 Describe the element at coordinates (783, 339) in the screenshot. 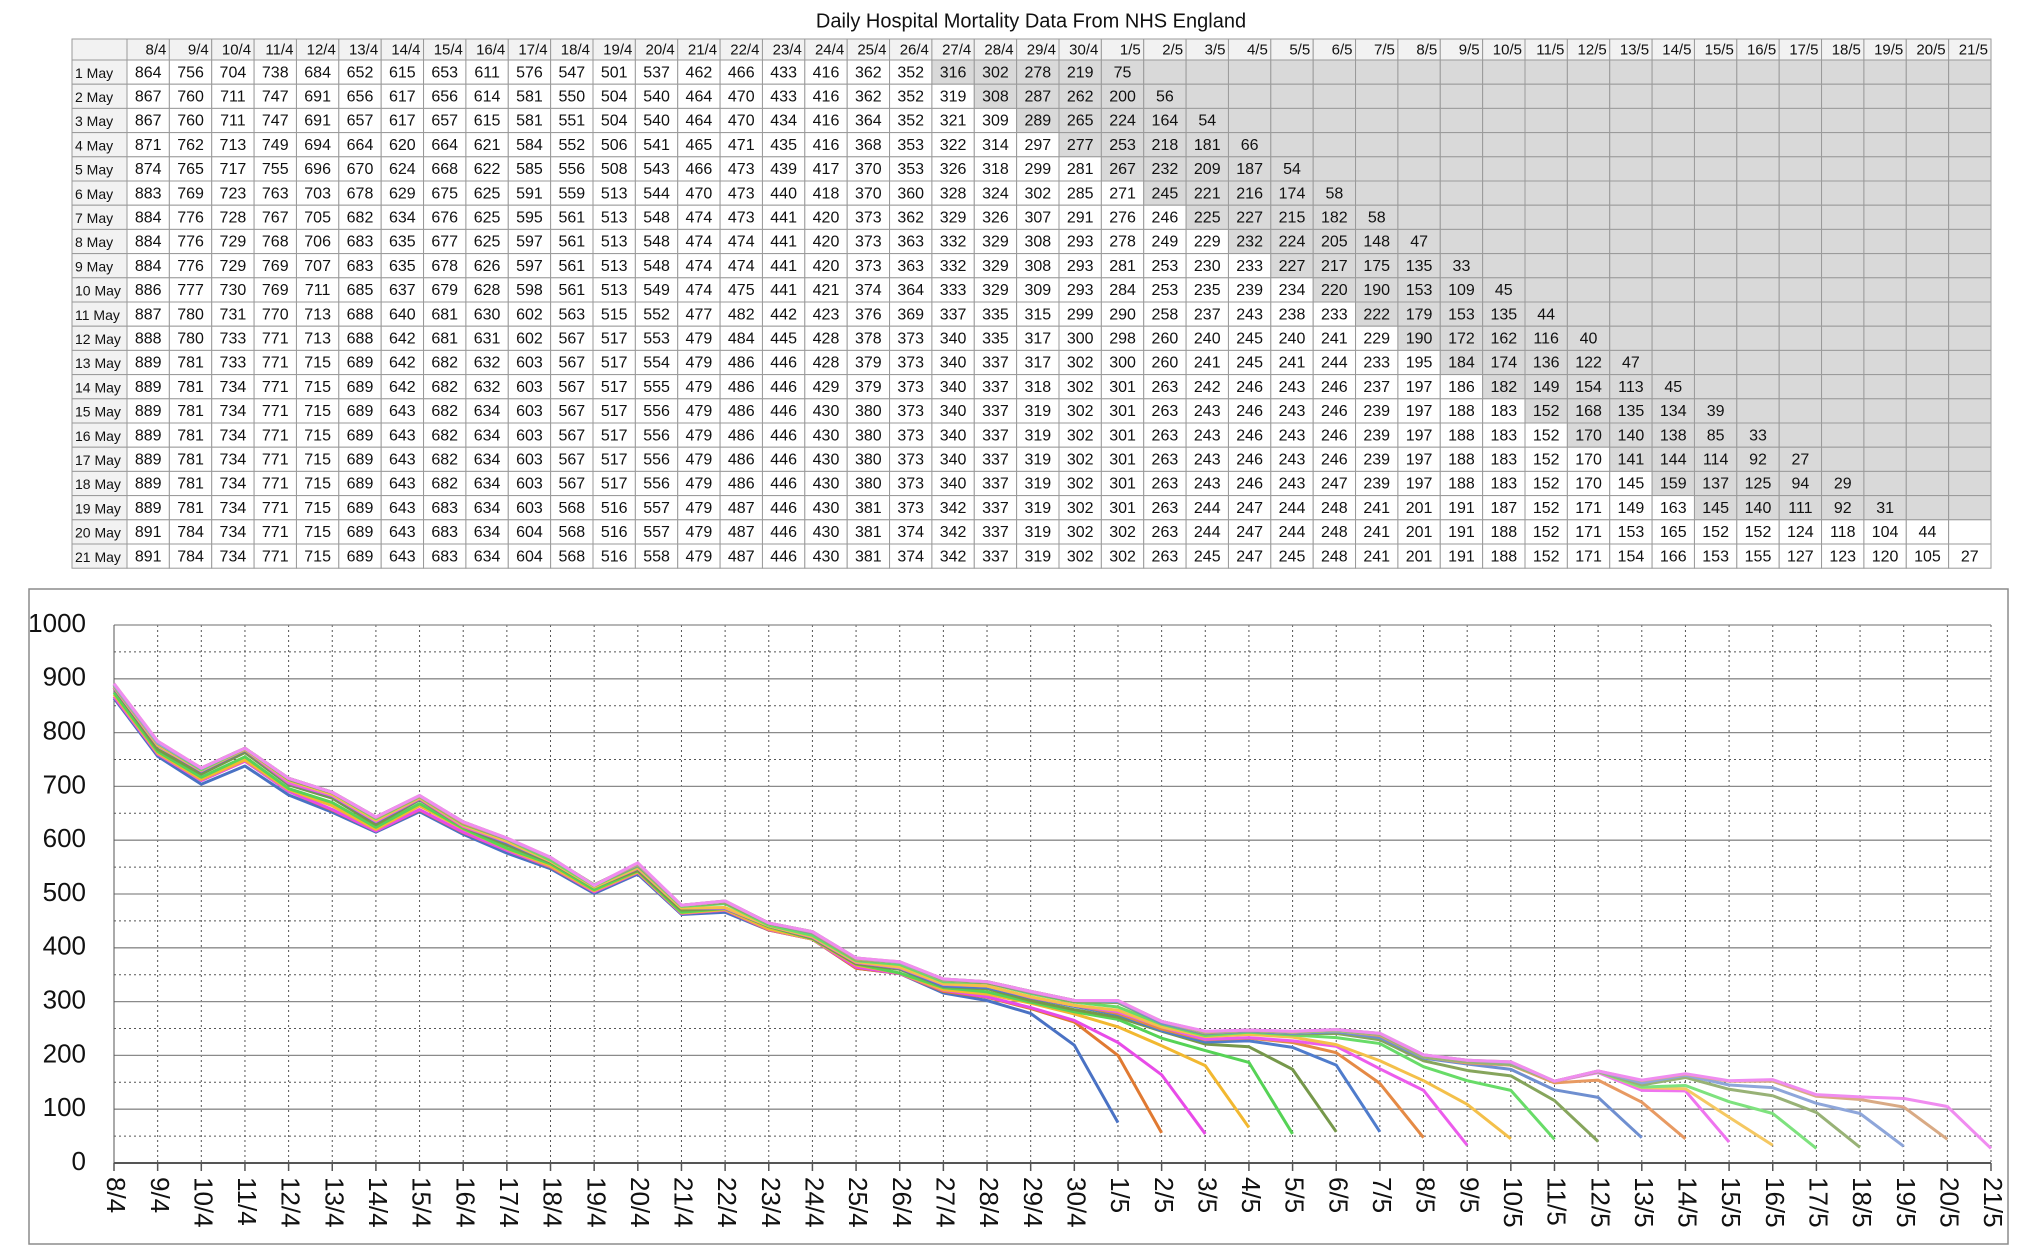

I see `cell-value: 445` at that location.